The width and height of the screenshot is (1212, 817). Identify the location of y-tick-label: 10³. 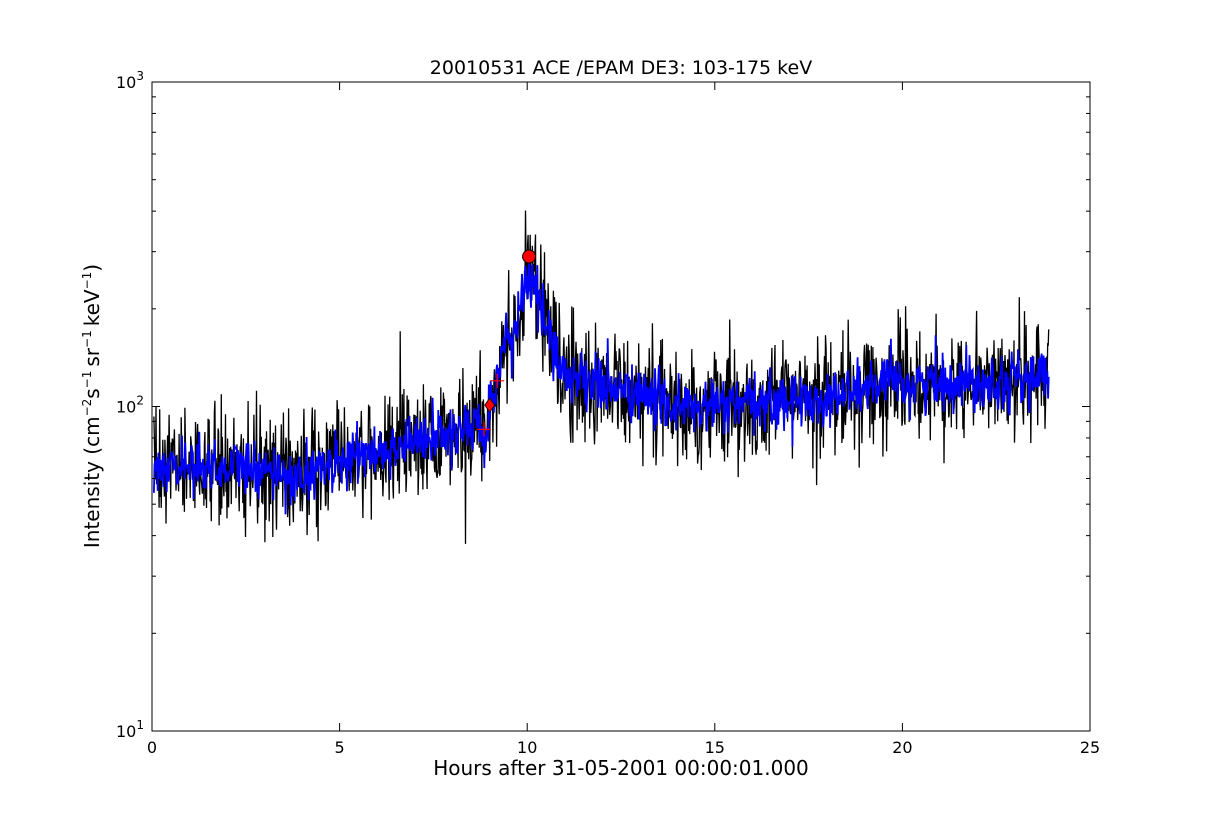
(130, 80).